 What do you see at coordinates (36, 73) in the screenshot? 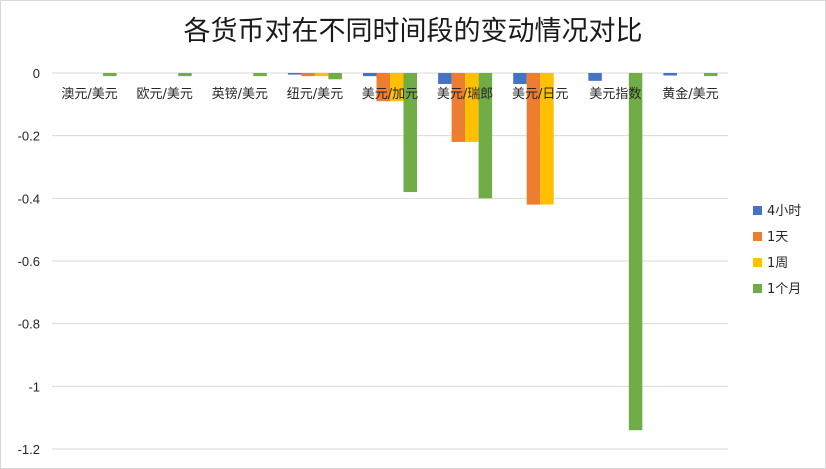
I see `y-tick-label: 0` at bounding box center [36, 73].